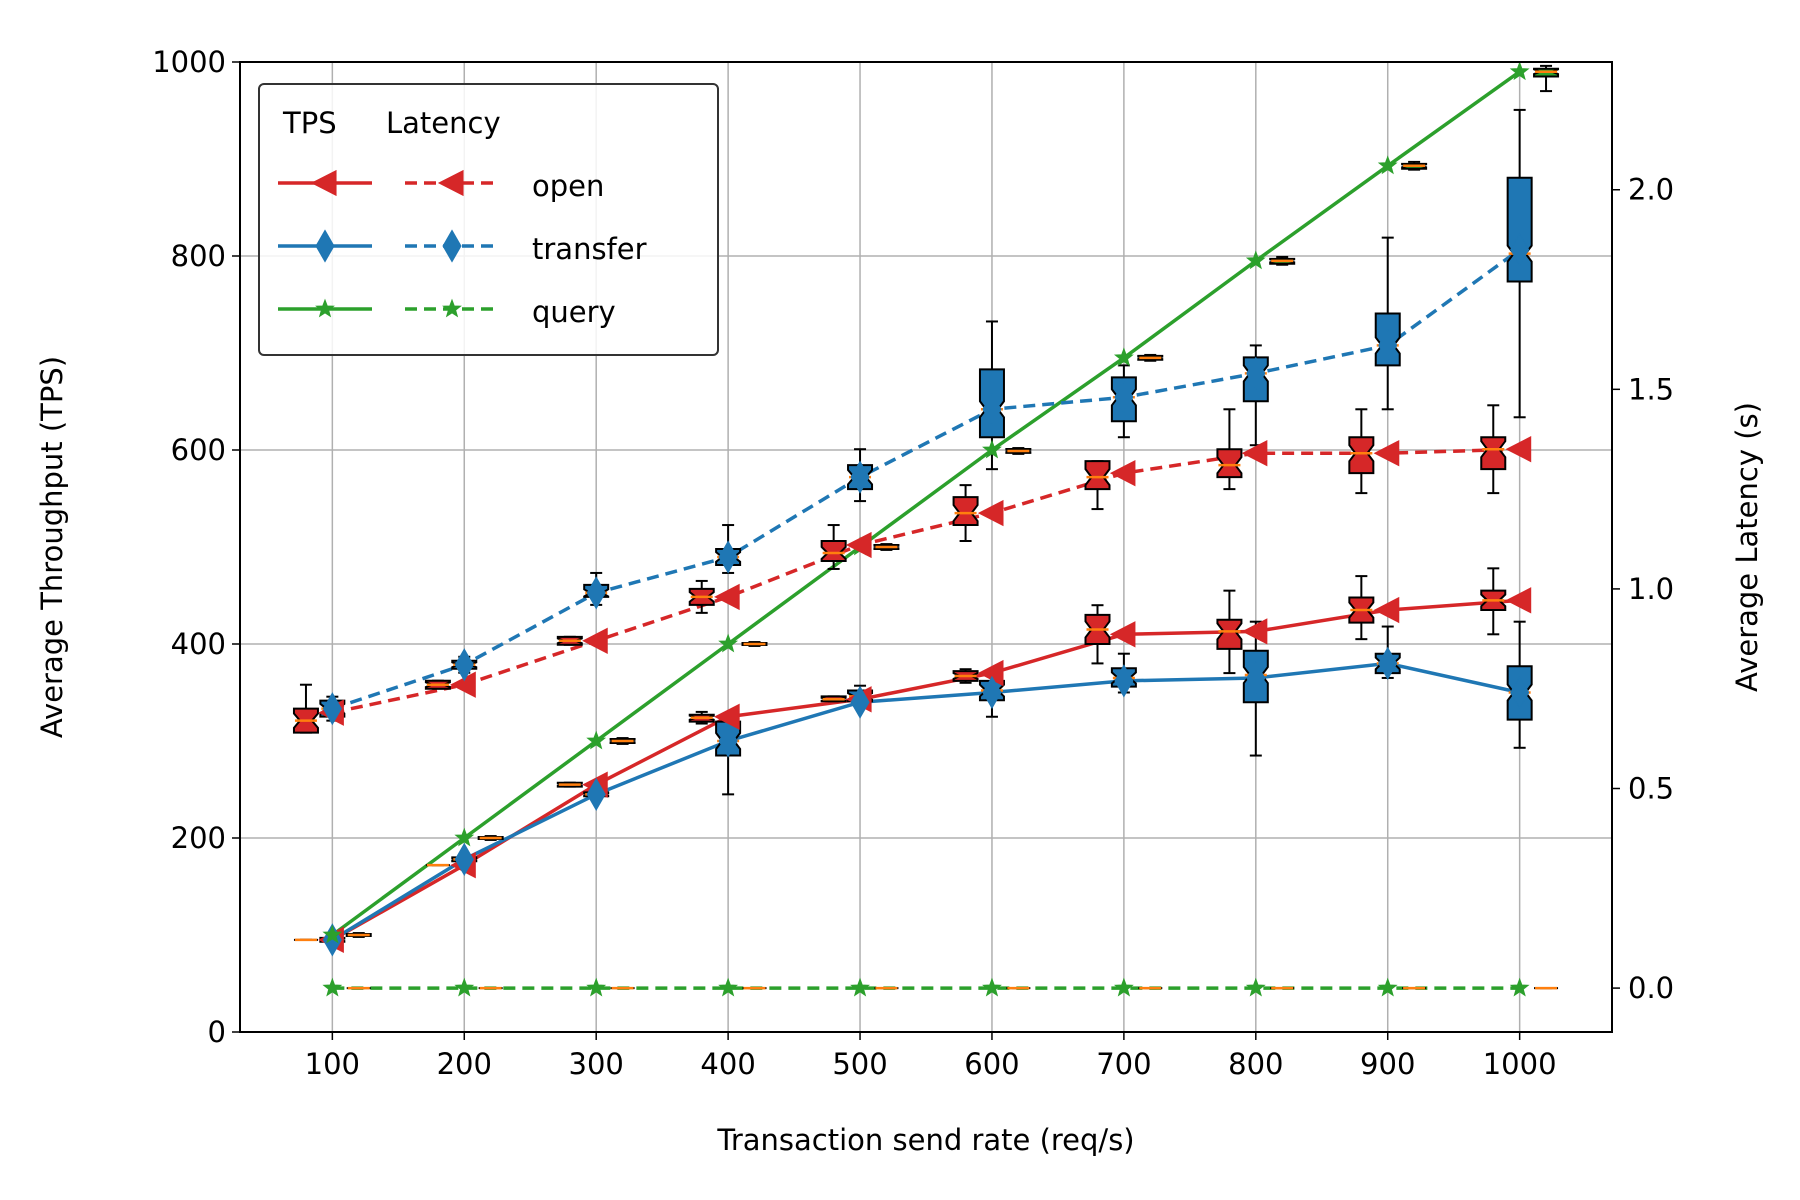 The width and height of the screenshot is (1800, 1200). I want to click on legend-label-open: open, so click(568, 186).